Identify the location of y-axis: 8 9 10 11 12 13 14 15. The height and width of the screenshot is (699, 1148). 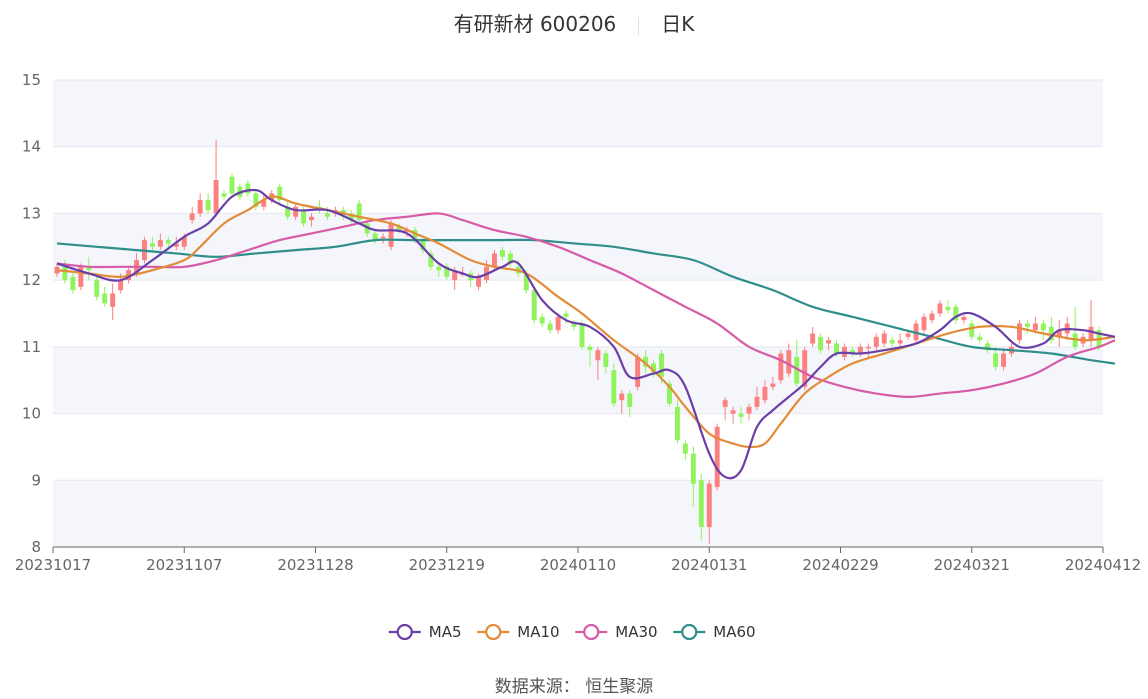
(31, 313).